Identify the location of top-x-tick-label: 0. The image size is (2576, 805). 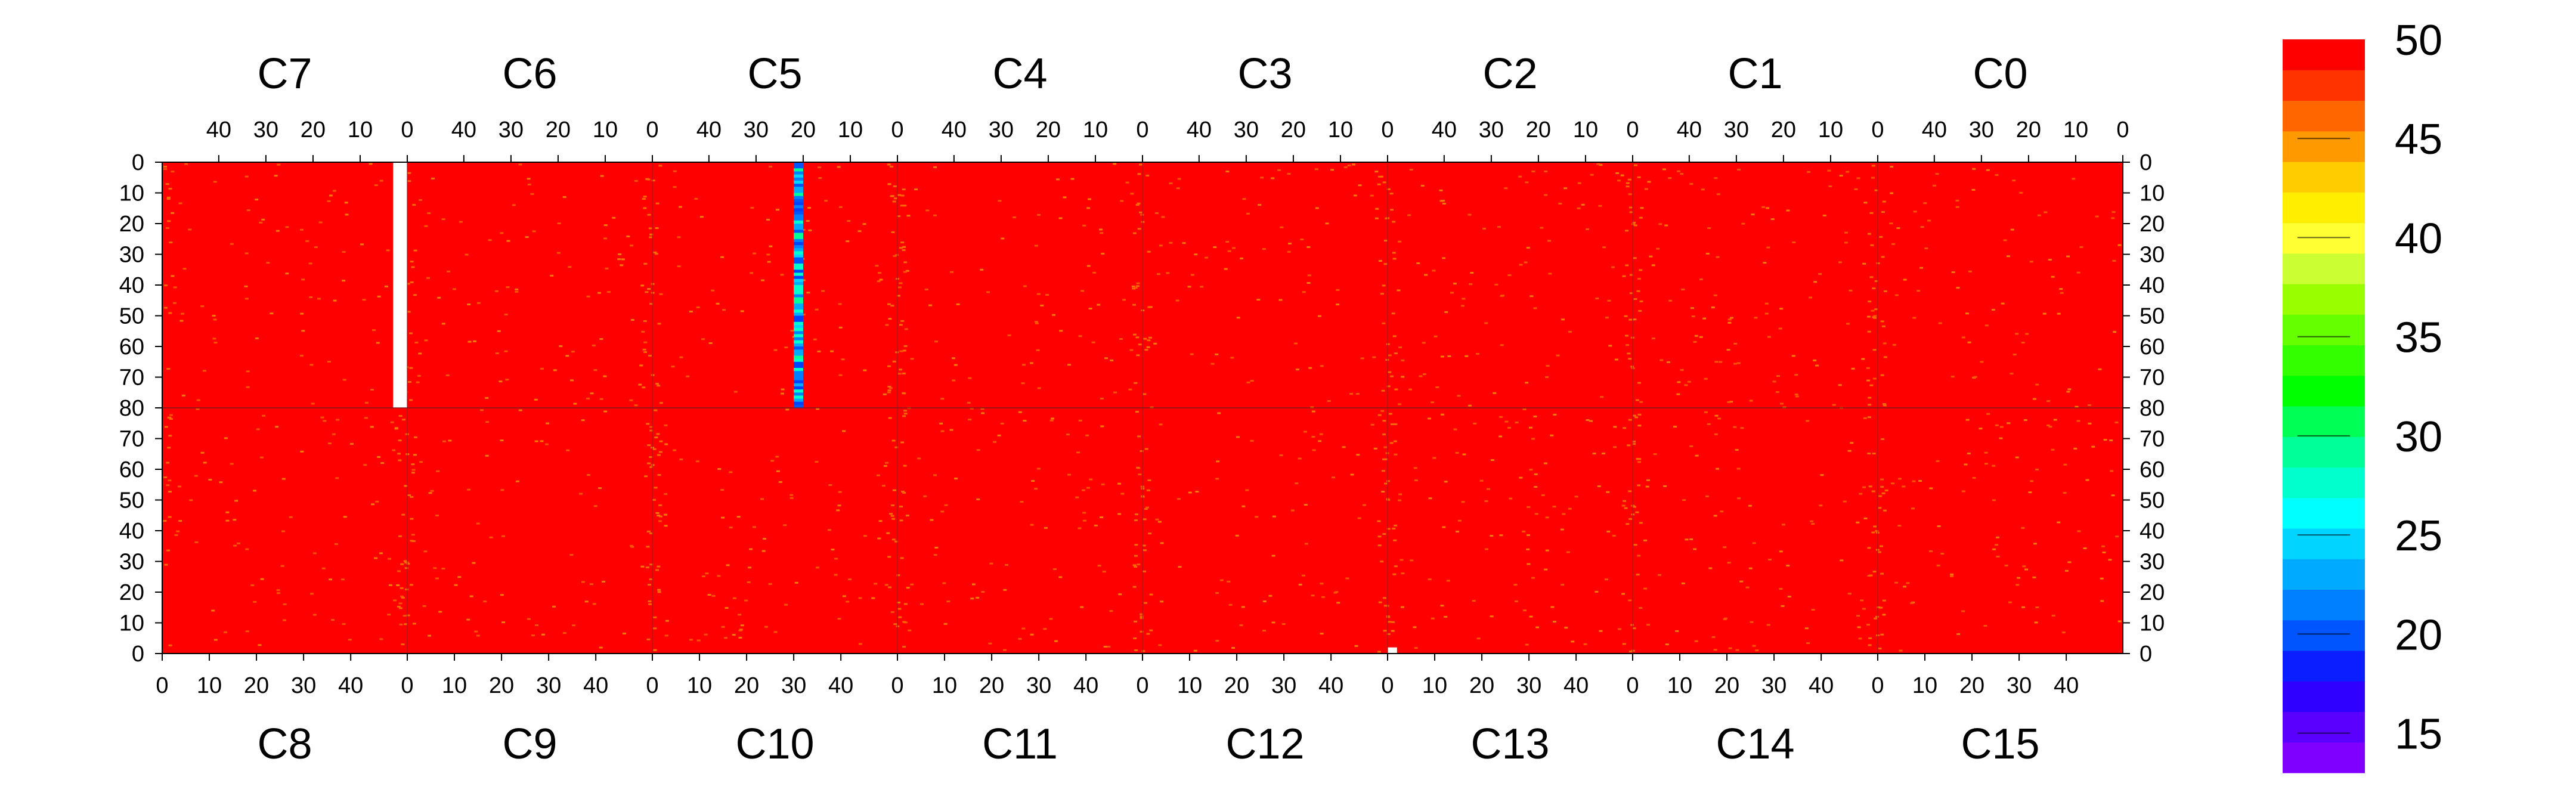
(1142, 130).